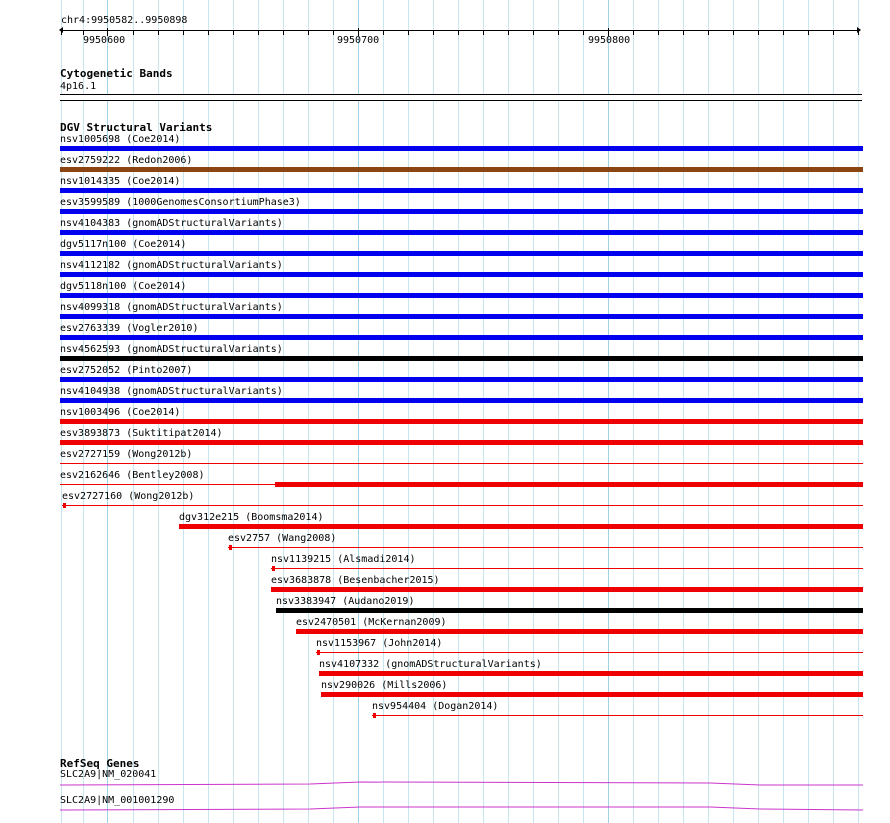  Describe the element at coordinates (123, 244) in the screenshot. I see `variant-label: dgv5117n100 (Coe2014)` at that location.